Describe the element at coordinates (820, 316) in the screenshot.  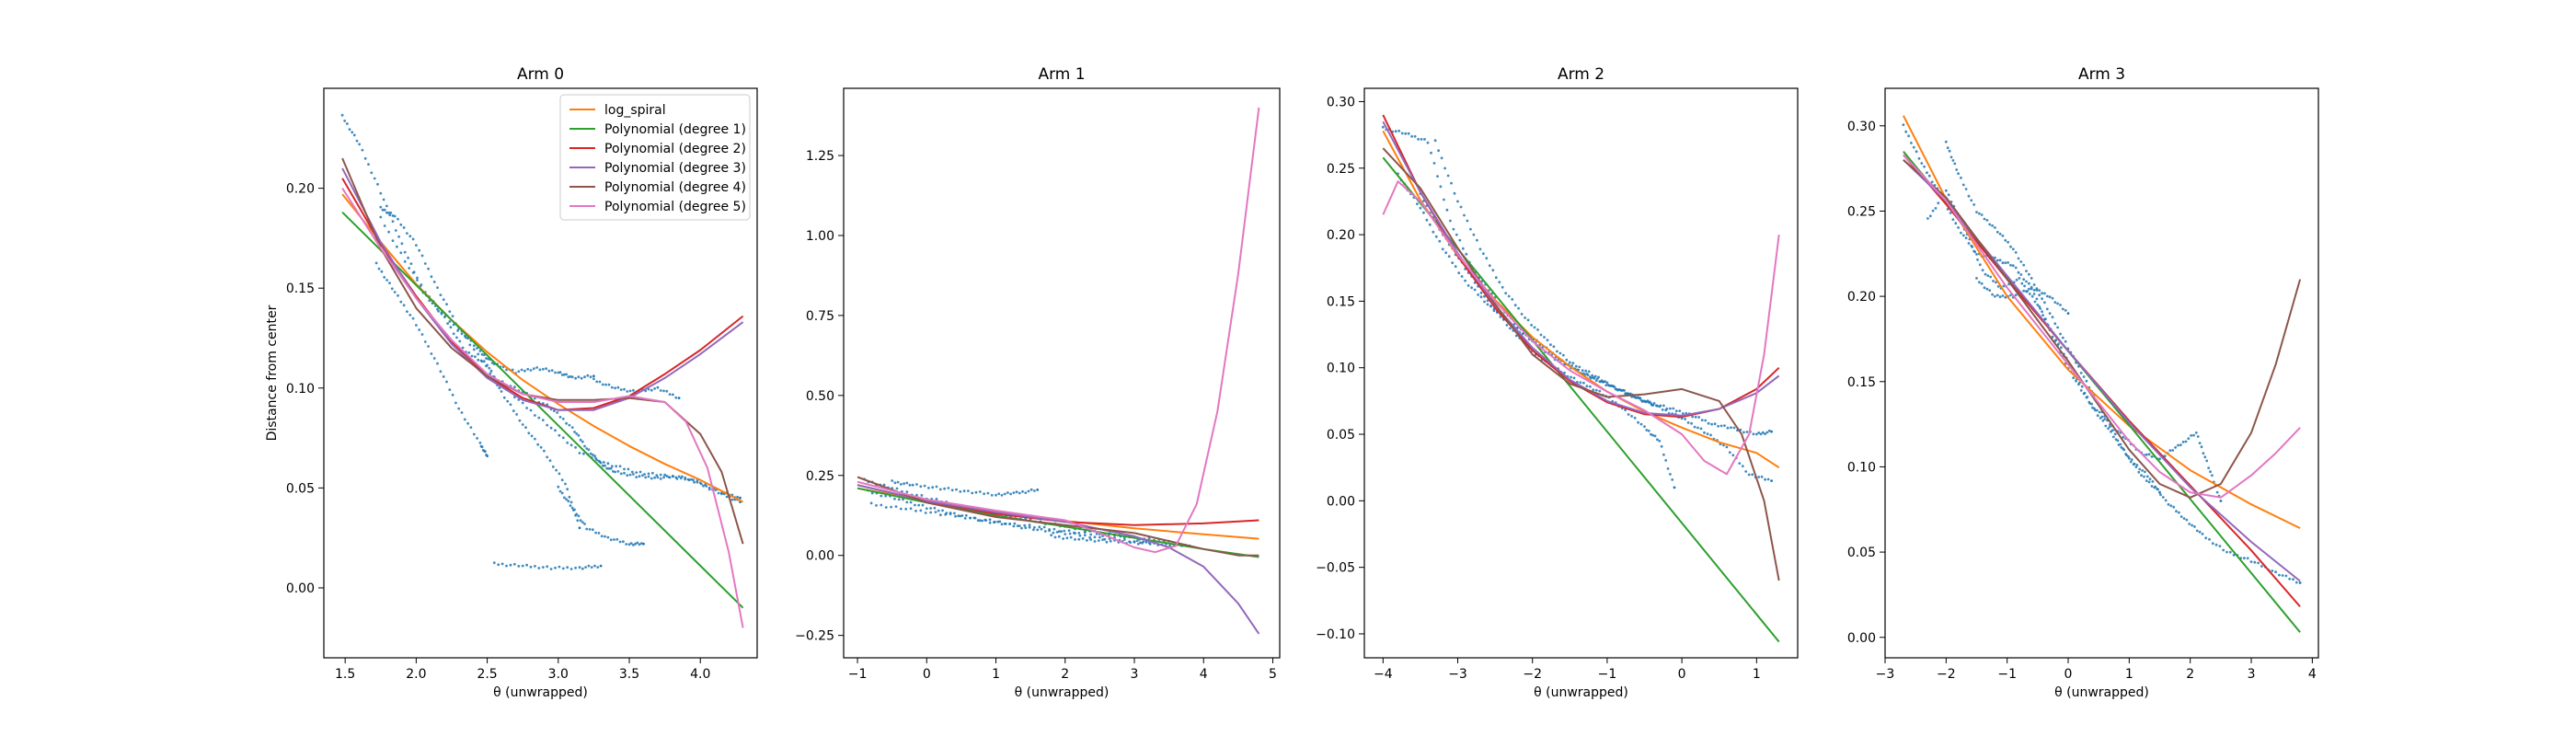
I see `y-tick-label: 0.75` at that location.